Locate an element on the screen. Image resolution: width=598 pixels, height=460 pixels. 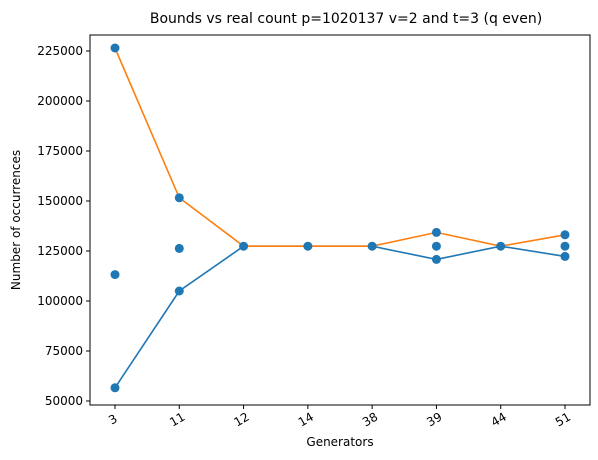
y-tick-label: 50000 is located at coordinates (64, 401).